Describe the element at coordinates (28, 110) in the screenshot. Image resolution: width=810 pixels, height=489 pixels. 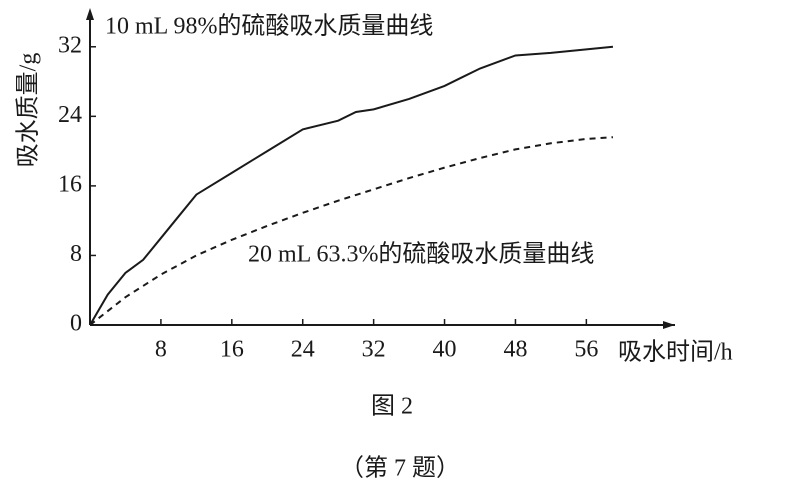
I see `y-axis-label: 吸水质量/g` at that location.